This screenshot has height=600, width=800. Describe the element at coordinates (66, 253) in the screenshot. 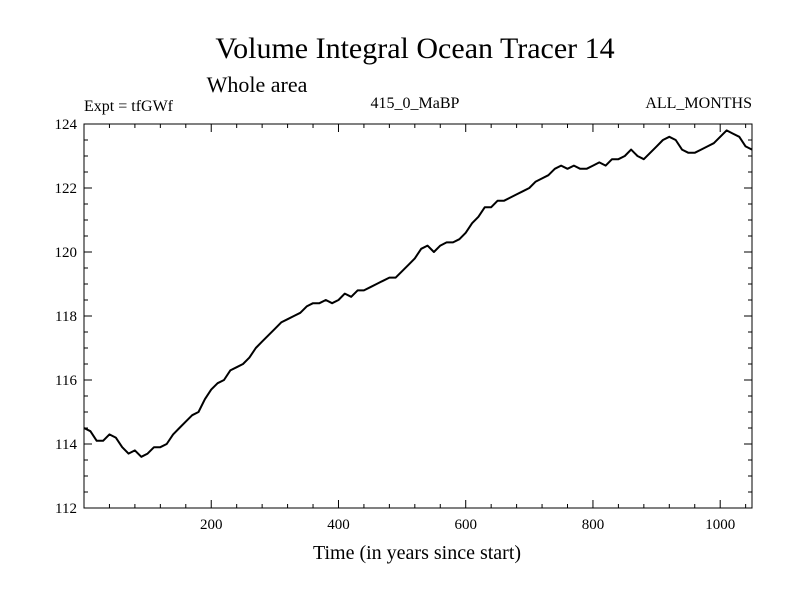

I see `y-tick-label: 120` at that location.